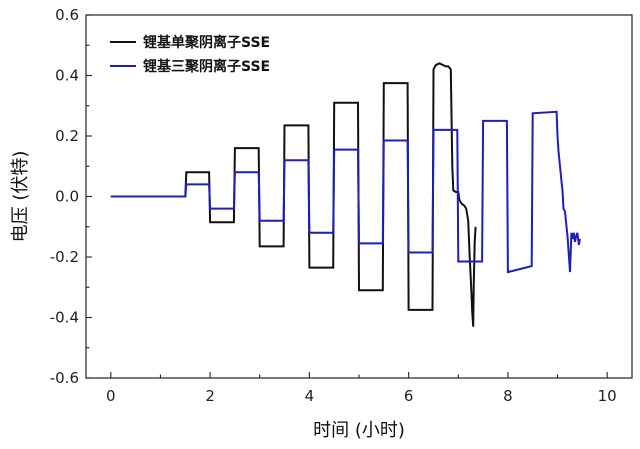 Image resolution: width=640 pixels, height=449 pixels. Describe the element at coordinates (67, 15) in the screenshot. I see `y-tick-label: 0.6` at that location.